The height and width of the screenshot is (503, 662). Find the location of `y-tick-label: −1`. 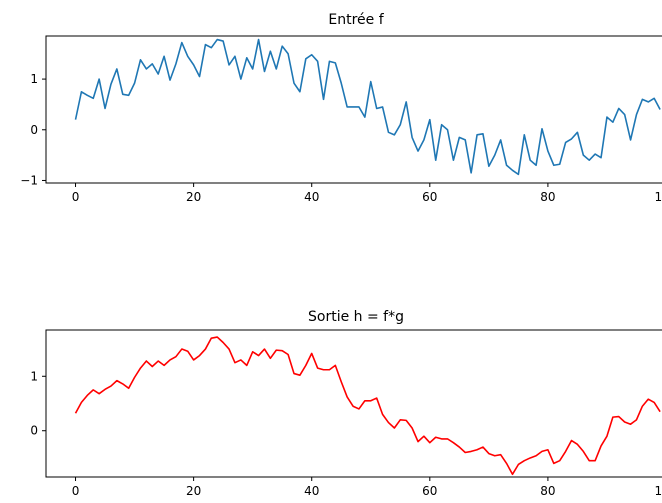

y-tick-label: −1 is located at coordinates (29, 180).